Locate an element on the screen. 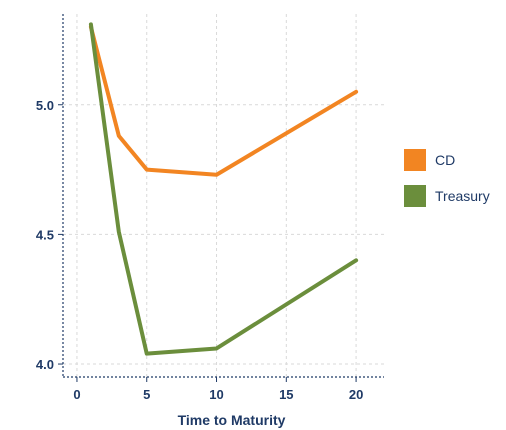 This screenshot has width=506, height=430. y-tick-label: 4.0 is located at coordinates (45, 364).